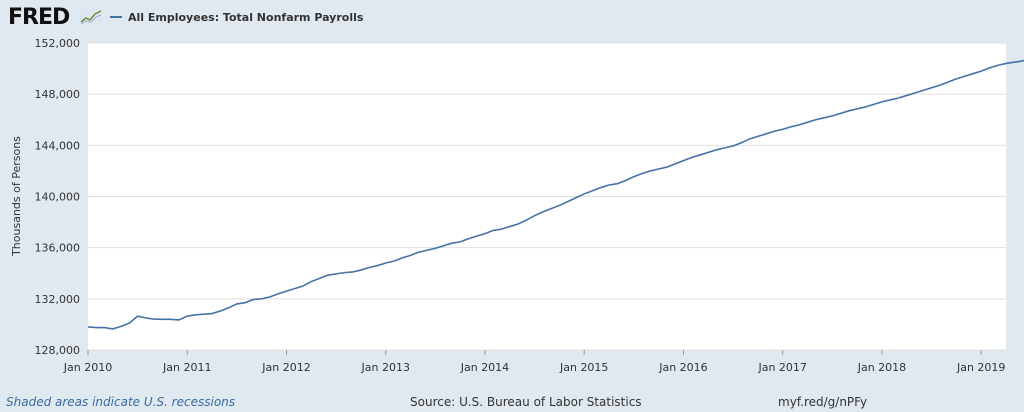 This screenshot has width=1024, height=412. What do you see at coordinates (385, 367) in the screenshot?
I see `x-tick-label: Jan 2013` at bounding box center [385, 367].